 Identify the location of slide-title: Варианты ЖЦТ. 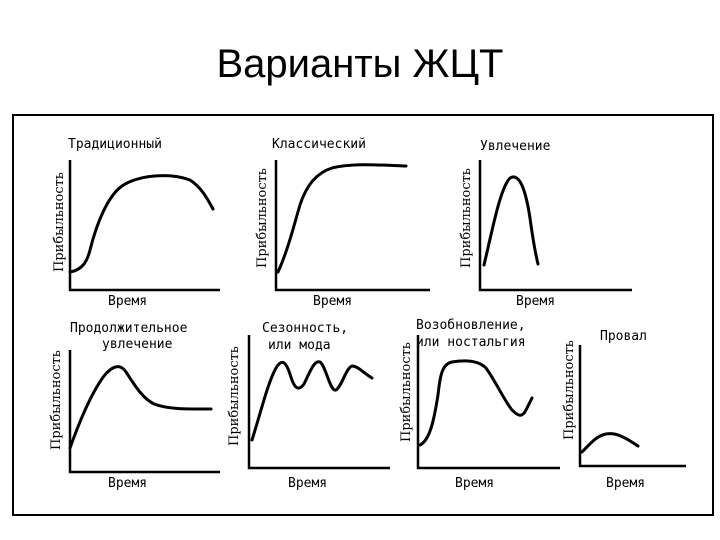
(360, 64).